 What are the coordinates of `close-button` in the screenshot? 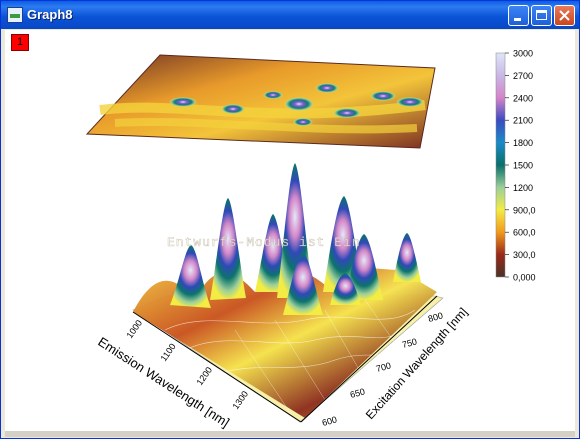 It's located at (564, 15).